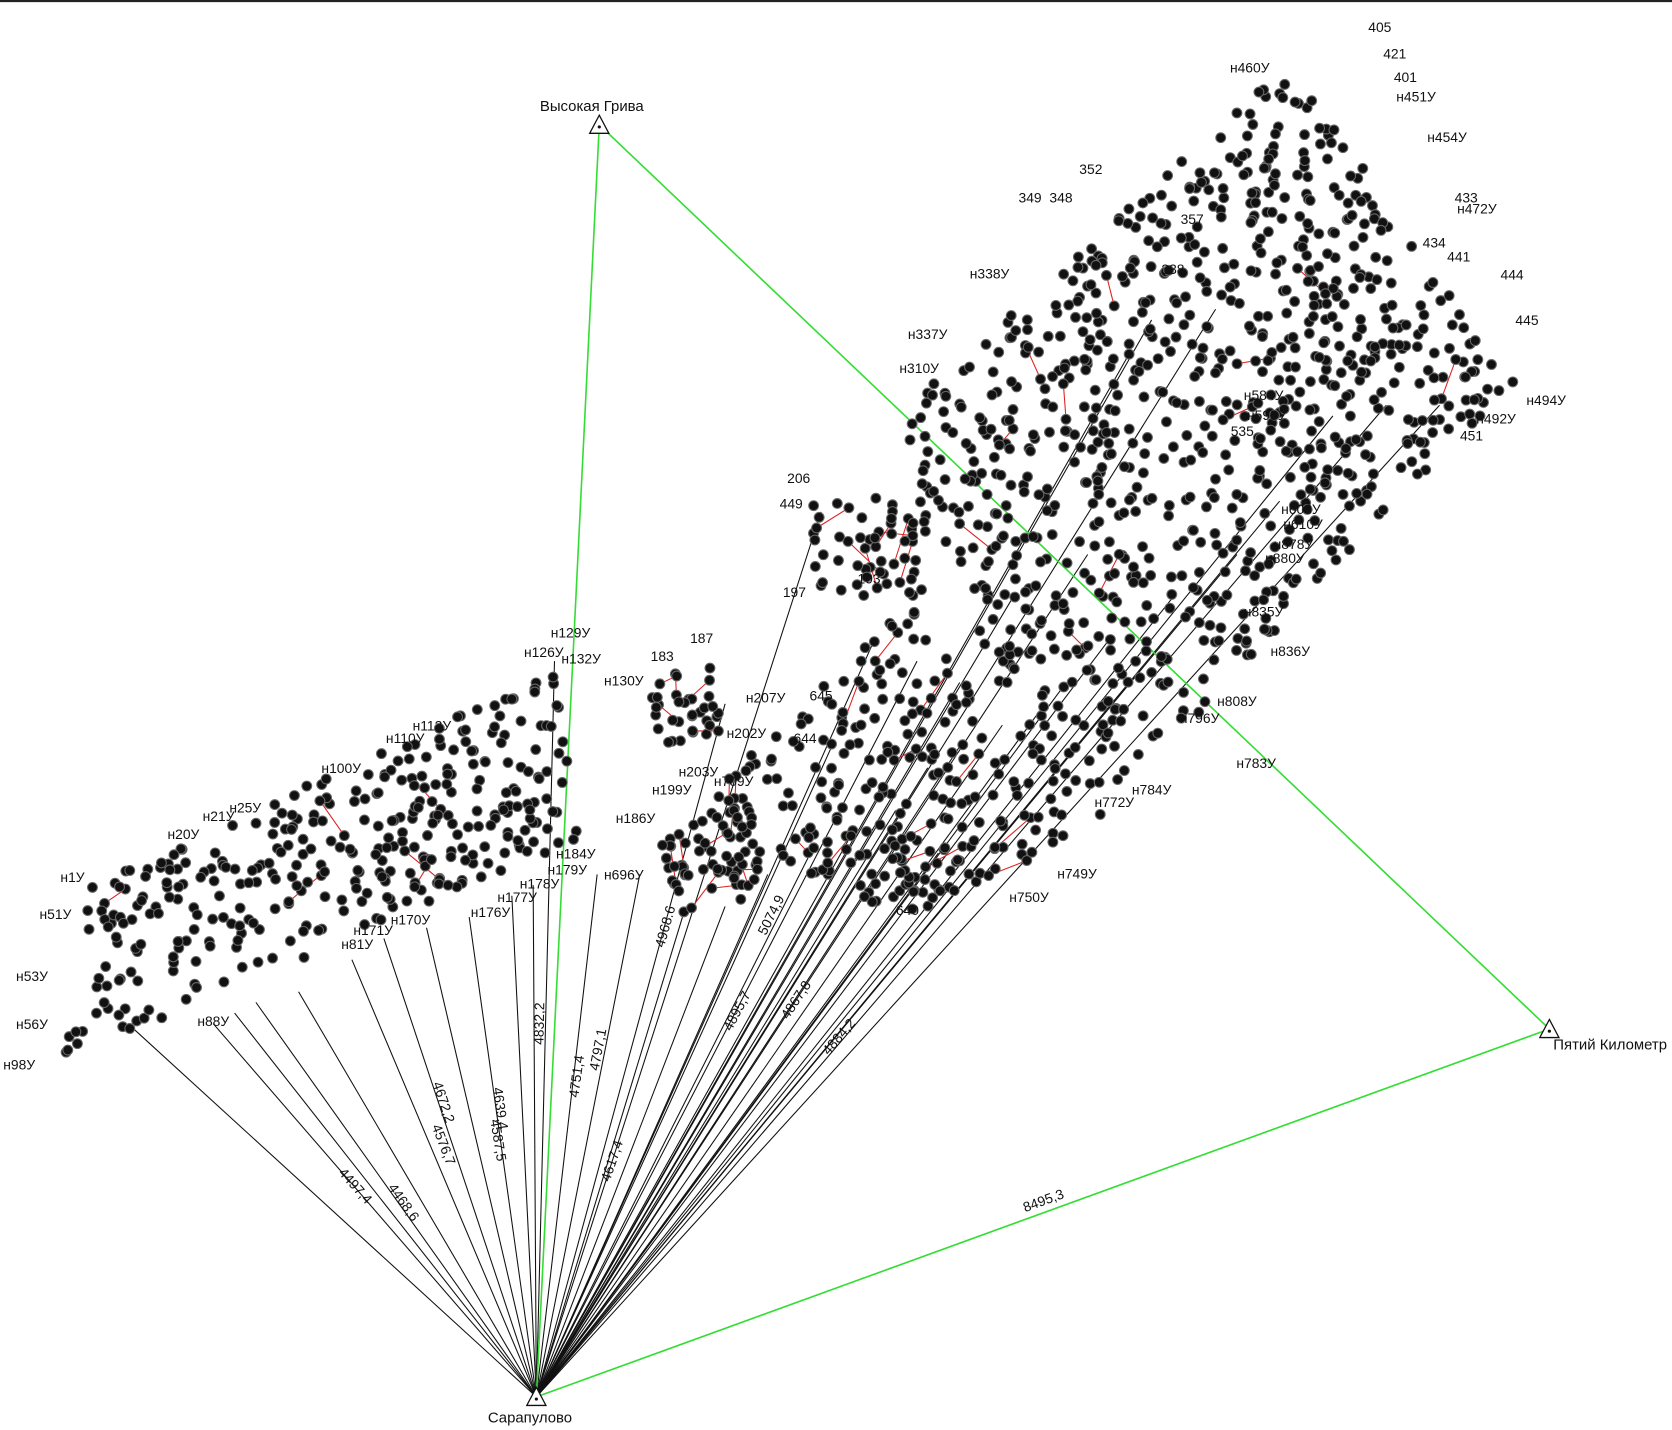  I want to click on point-label: н1У, so click(72, 877).